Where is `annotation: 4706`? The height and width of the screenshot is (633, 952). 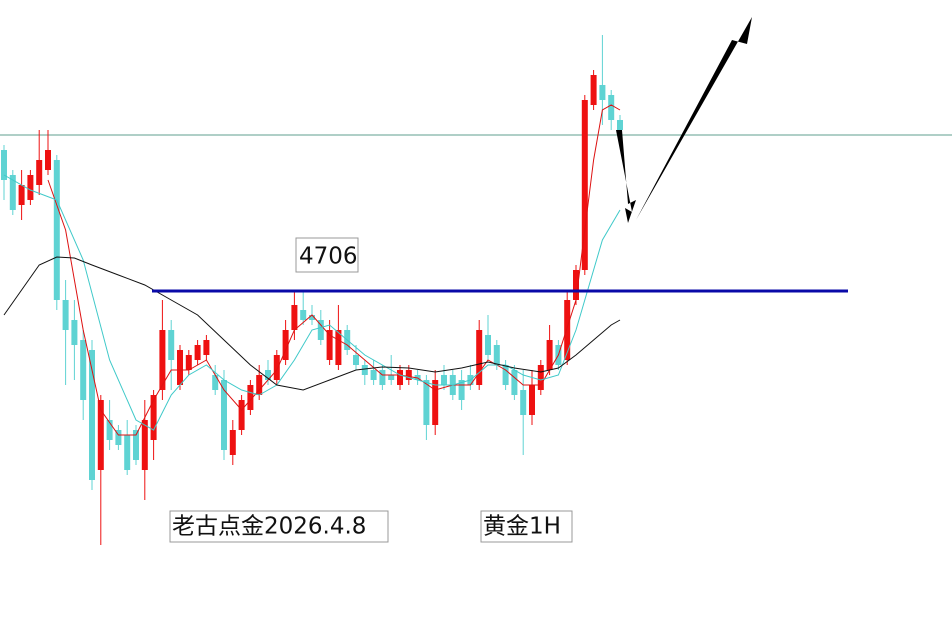 annotation: 4706 is located at coordinates (328, 257).